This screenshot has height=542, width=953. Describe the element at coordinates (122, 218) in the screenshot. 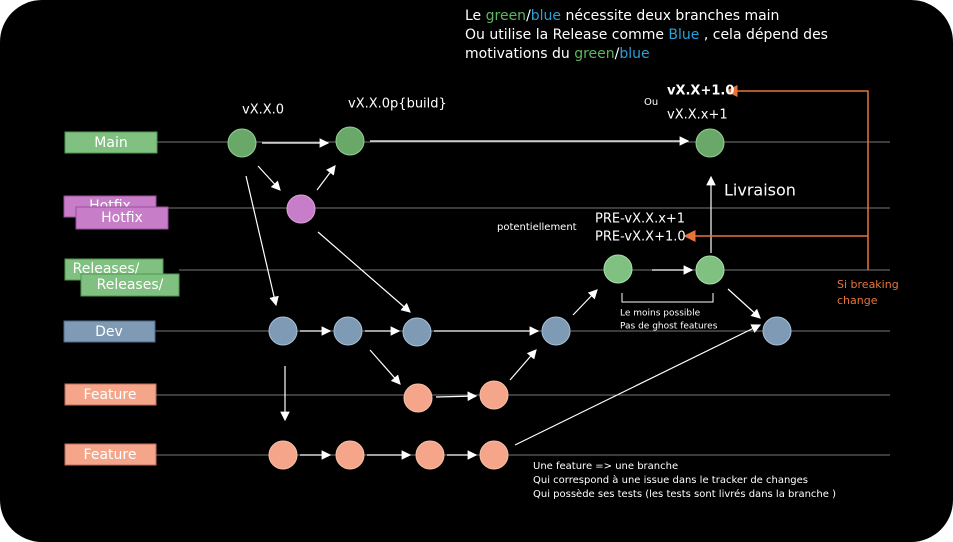

I see `branch-label: Hotfix` at that location.